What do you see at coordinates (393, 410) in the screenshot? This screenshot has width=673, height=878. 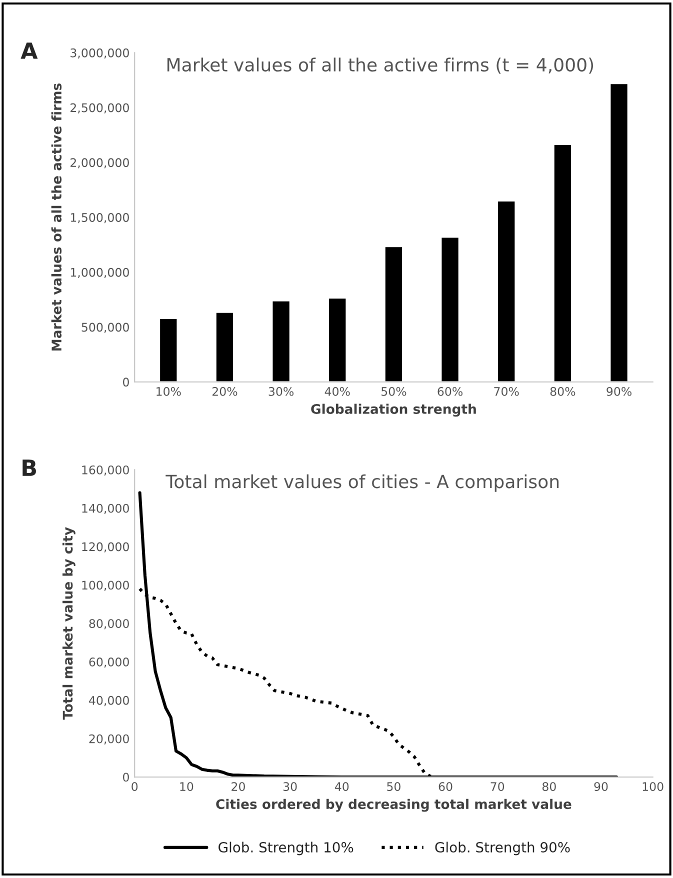 I see `x-axis-title: Globalization strength` at bounding box center [393, 410].